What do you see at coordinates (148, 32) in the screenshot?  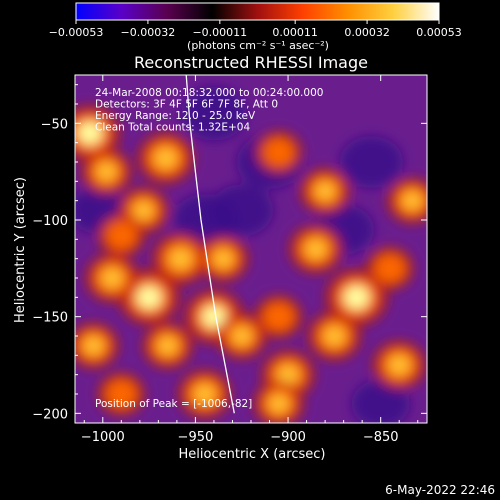 I see `colorbar-tick-label: −0.00032` at bounding box center [148, 32].